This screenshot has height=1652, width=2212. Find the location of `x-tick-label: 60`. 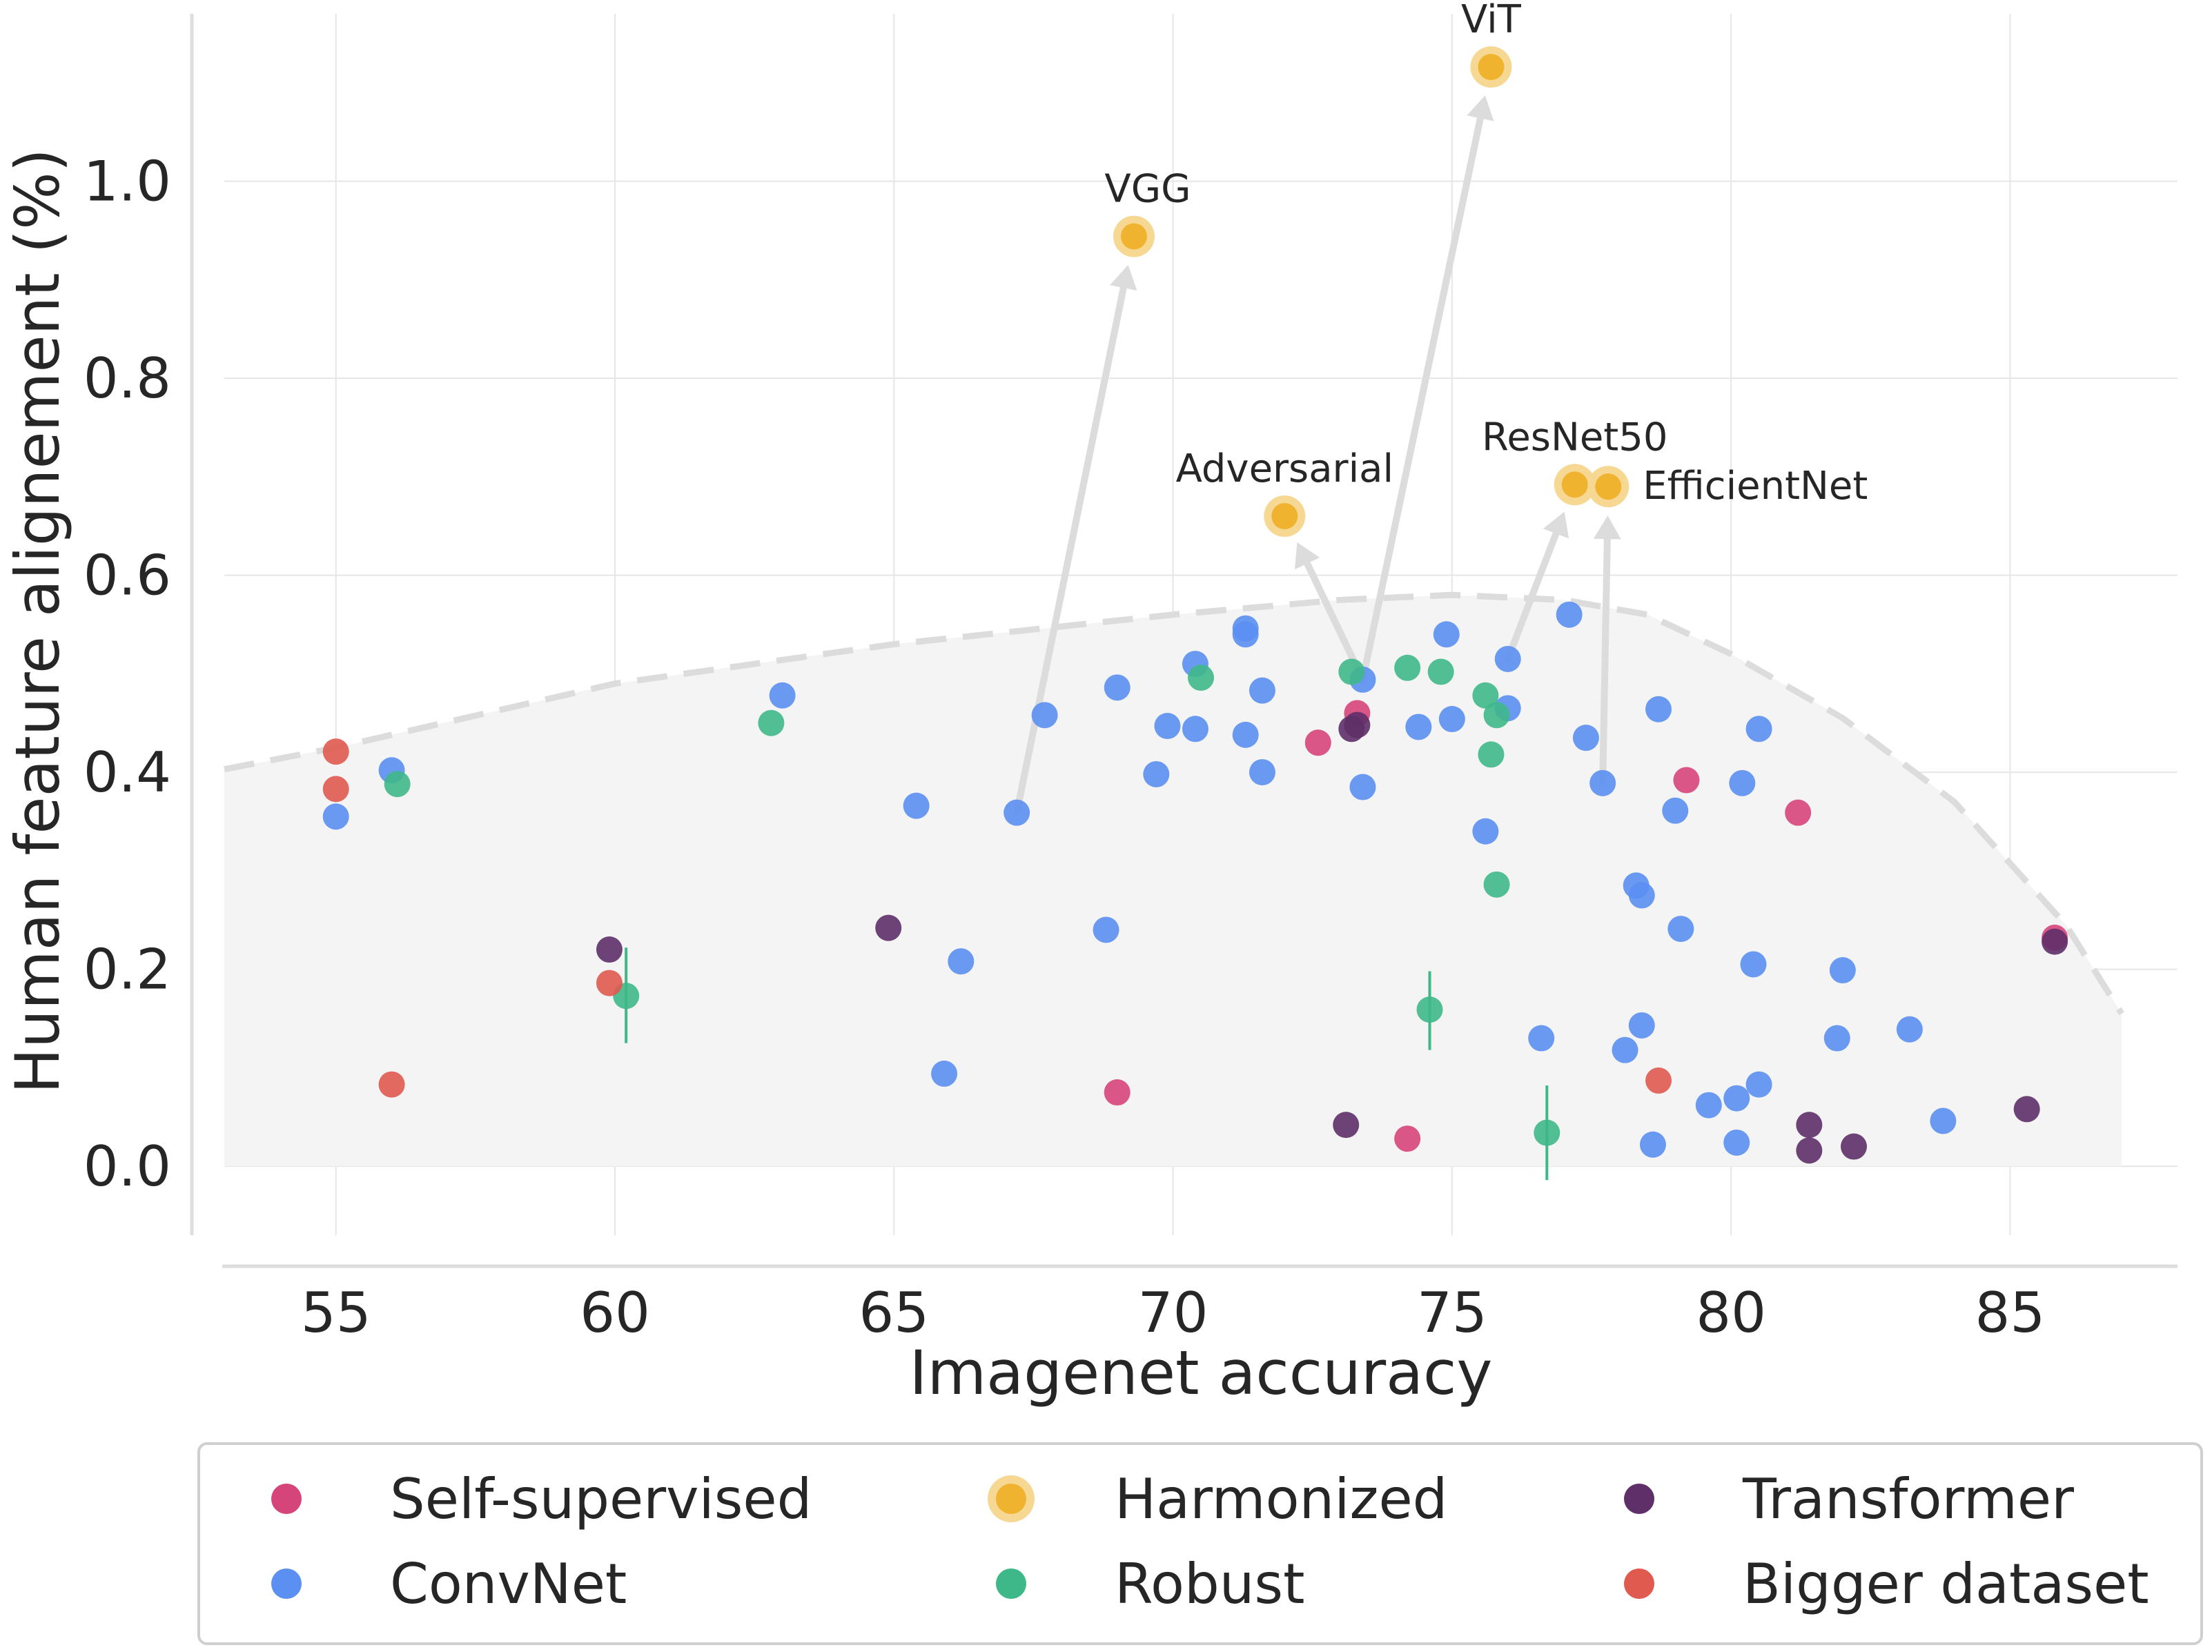

x-tick-label: 60 is located at coordinates (615, 1313).